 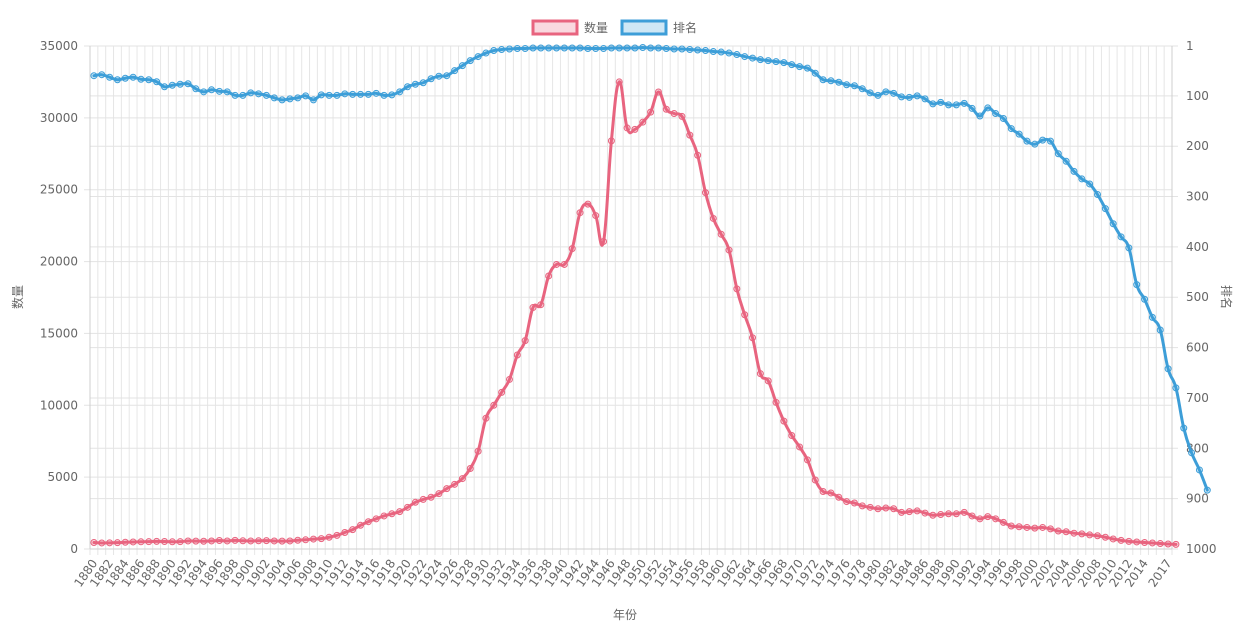 I want to click on y-right-tick-label: 1000, so click(x=1201, y=549).